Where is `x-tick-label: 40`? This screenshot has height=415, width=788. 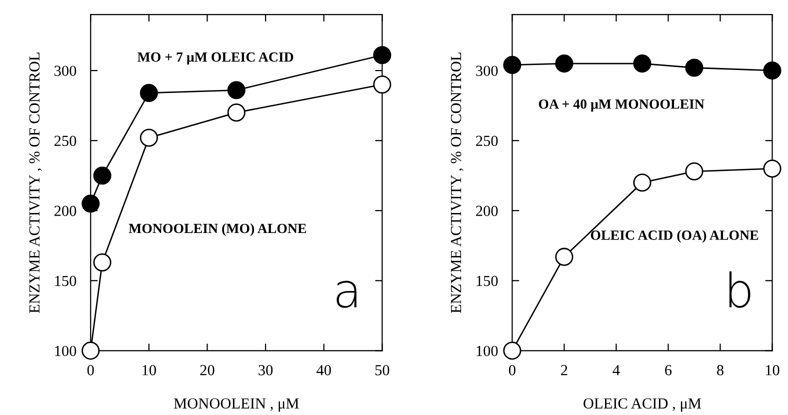 x-tick-label: 40 is located at coordinates (323, 370).